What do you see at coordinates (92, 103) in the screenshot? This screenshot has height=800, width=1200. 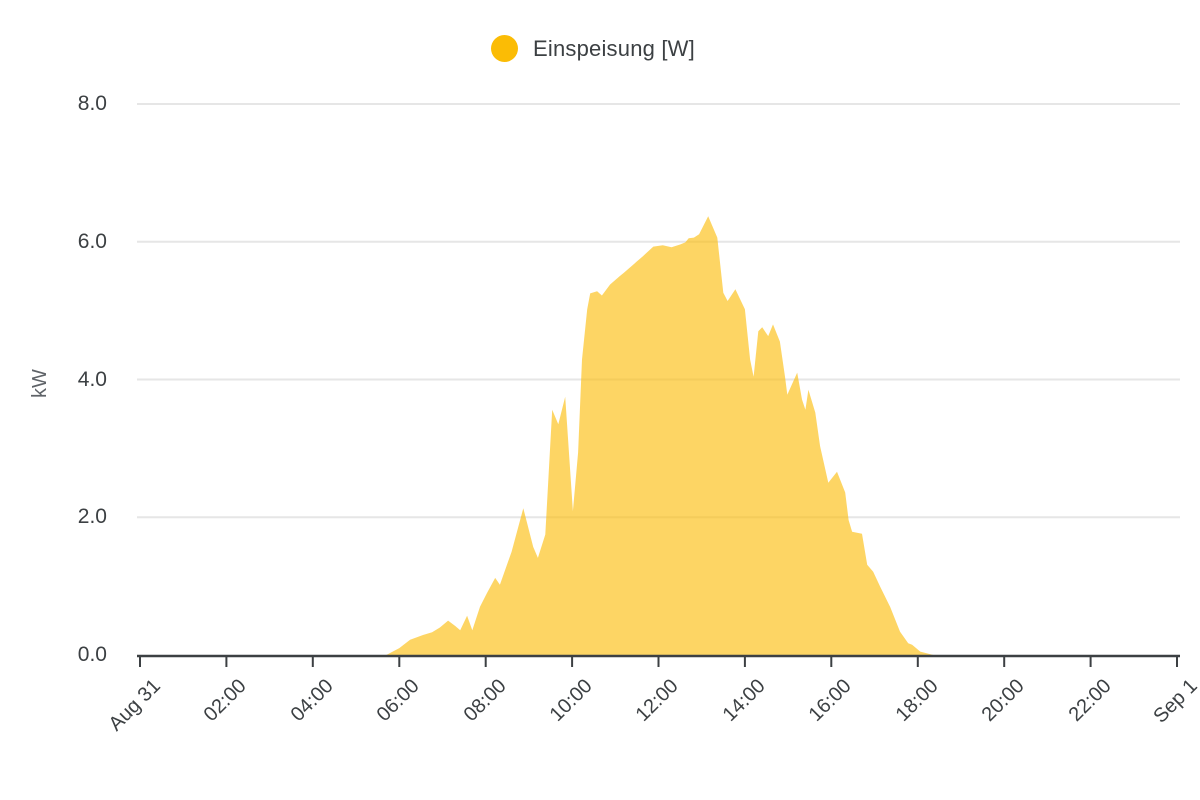 I see `y-tick-label: 8.0` at bounding box center [92, 103].